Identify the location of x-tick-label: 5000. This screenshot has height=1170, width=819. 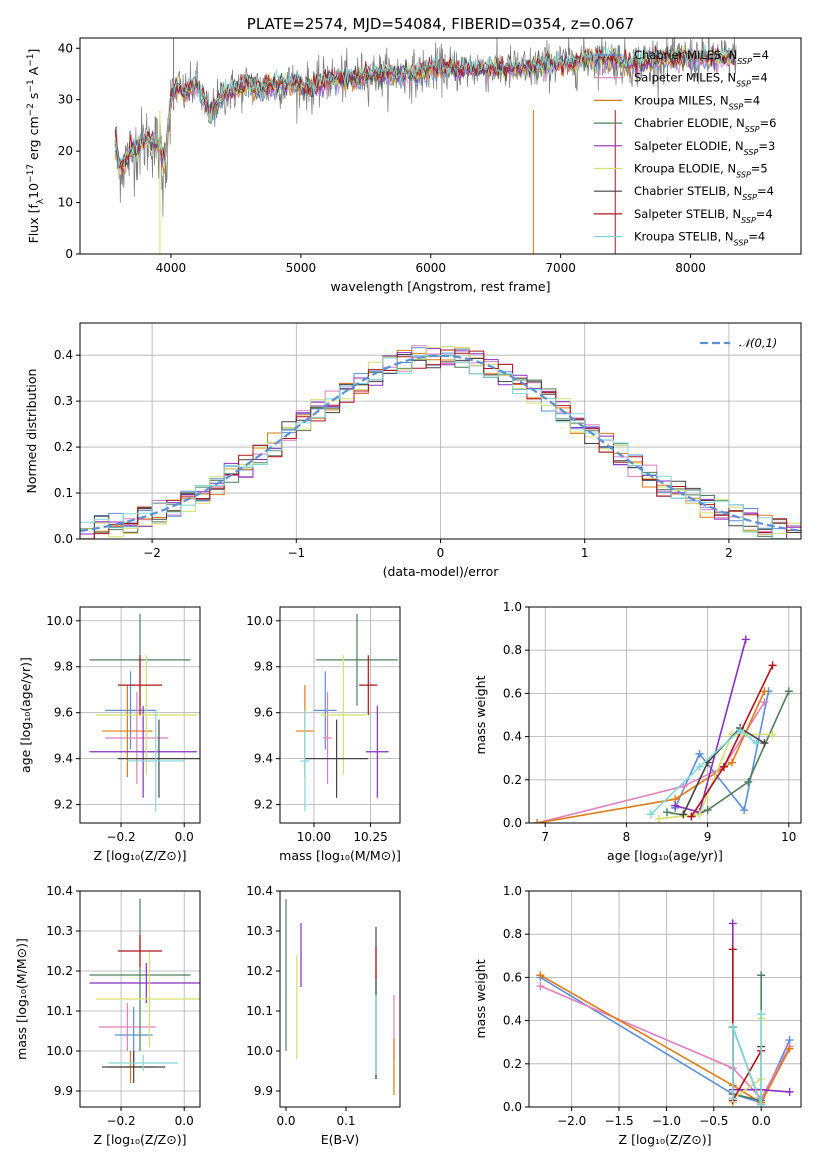
(301, 268).